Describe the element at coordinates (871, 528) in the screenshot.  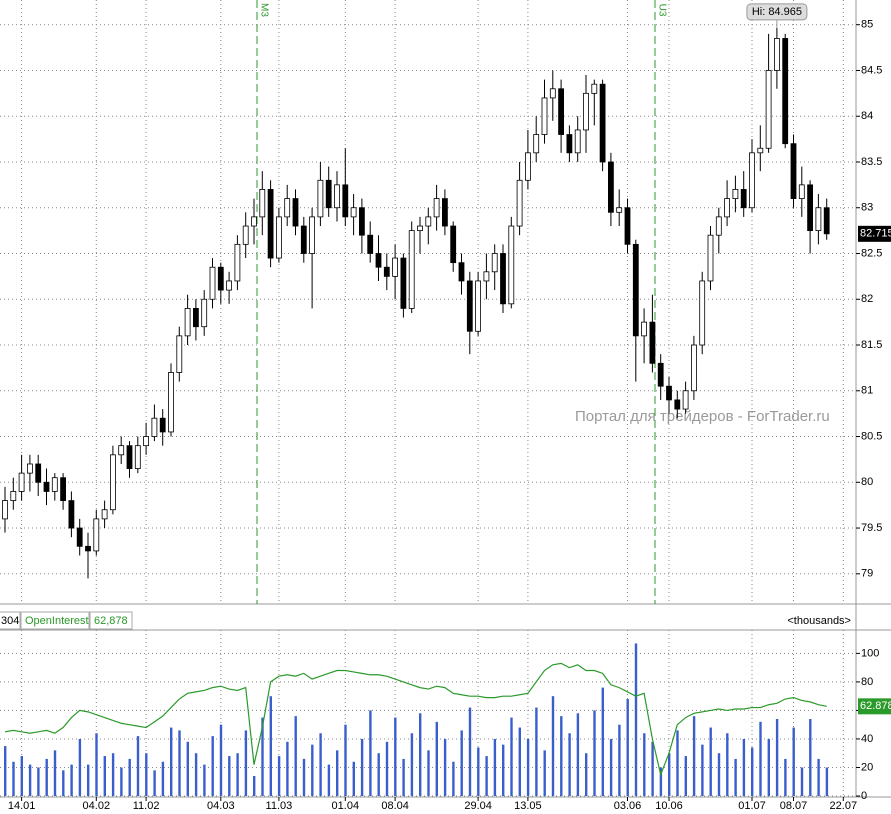
I see `y-tick-label: 79.5` at that location.